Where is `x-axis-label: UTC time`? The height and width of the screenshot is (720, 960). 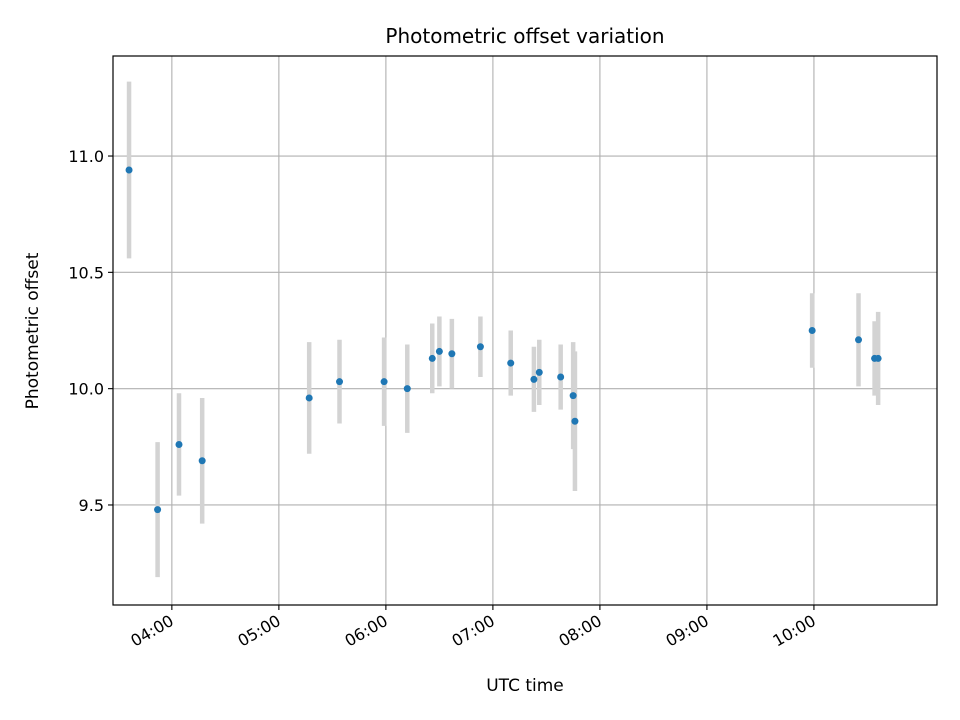
x-axis-label: UTC time is located at coordinates (525, 686).